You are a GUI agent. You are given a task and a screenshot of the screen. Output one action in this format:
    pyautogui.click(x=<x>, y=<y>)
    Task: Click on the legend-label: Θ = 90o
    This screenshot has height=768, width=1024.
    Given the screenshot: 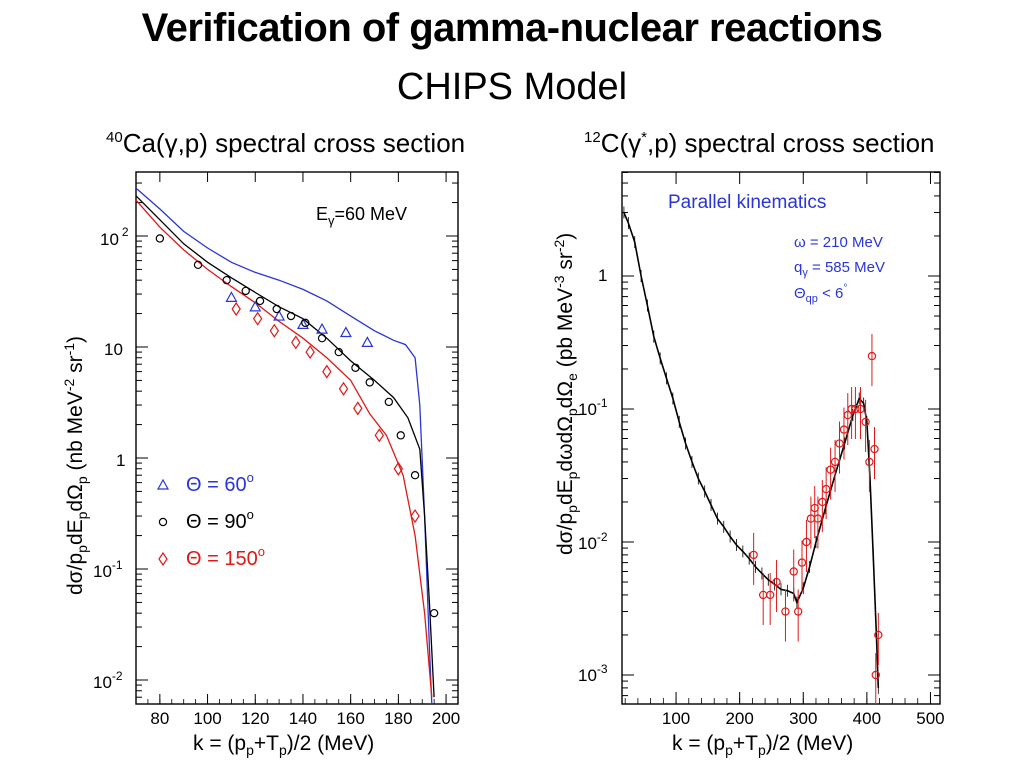 What is the action you would take?
    pyautogui.click(x=220, y=520)
    